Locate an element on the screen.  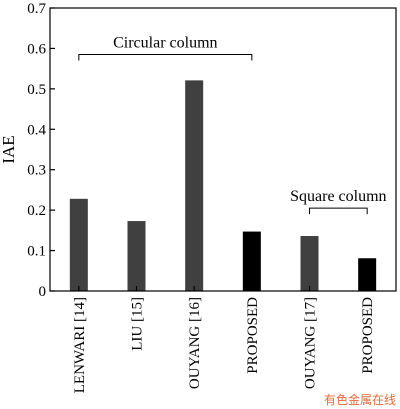
watermark: 有色金属在线 is located at coordinates (360, 399).